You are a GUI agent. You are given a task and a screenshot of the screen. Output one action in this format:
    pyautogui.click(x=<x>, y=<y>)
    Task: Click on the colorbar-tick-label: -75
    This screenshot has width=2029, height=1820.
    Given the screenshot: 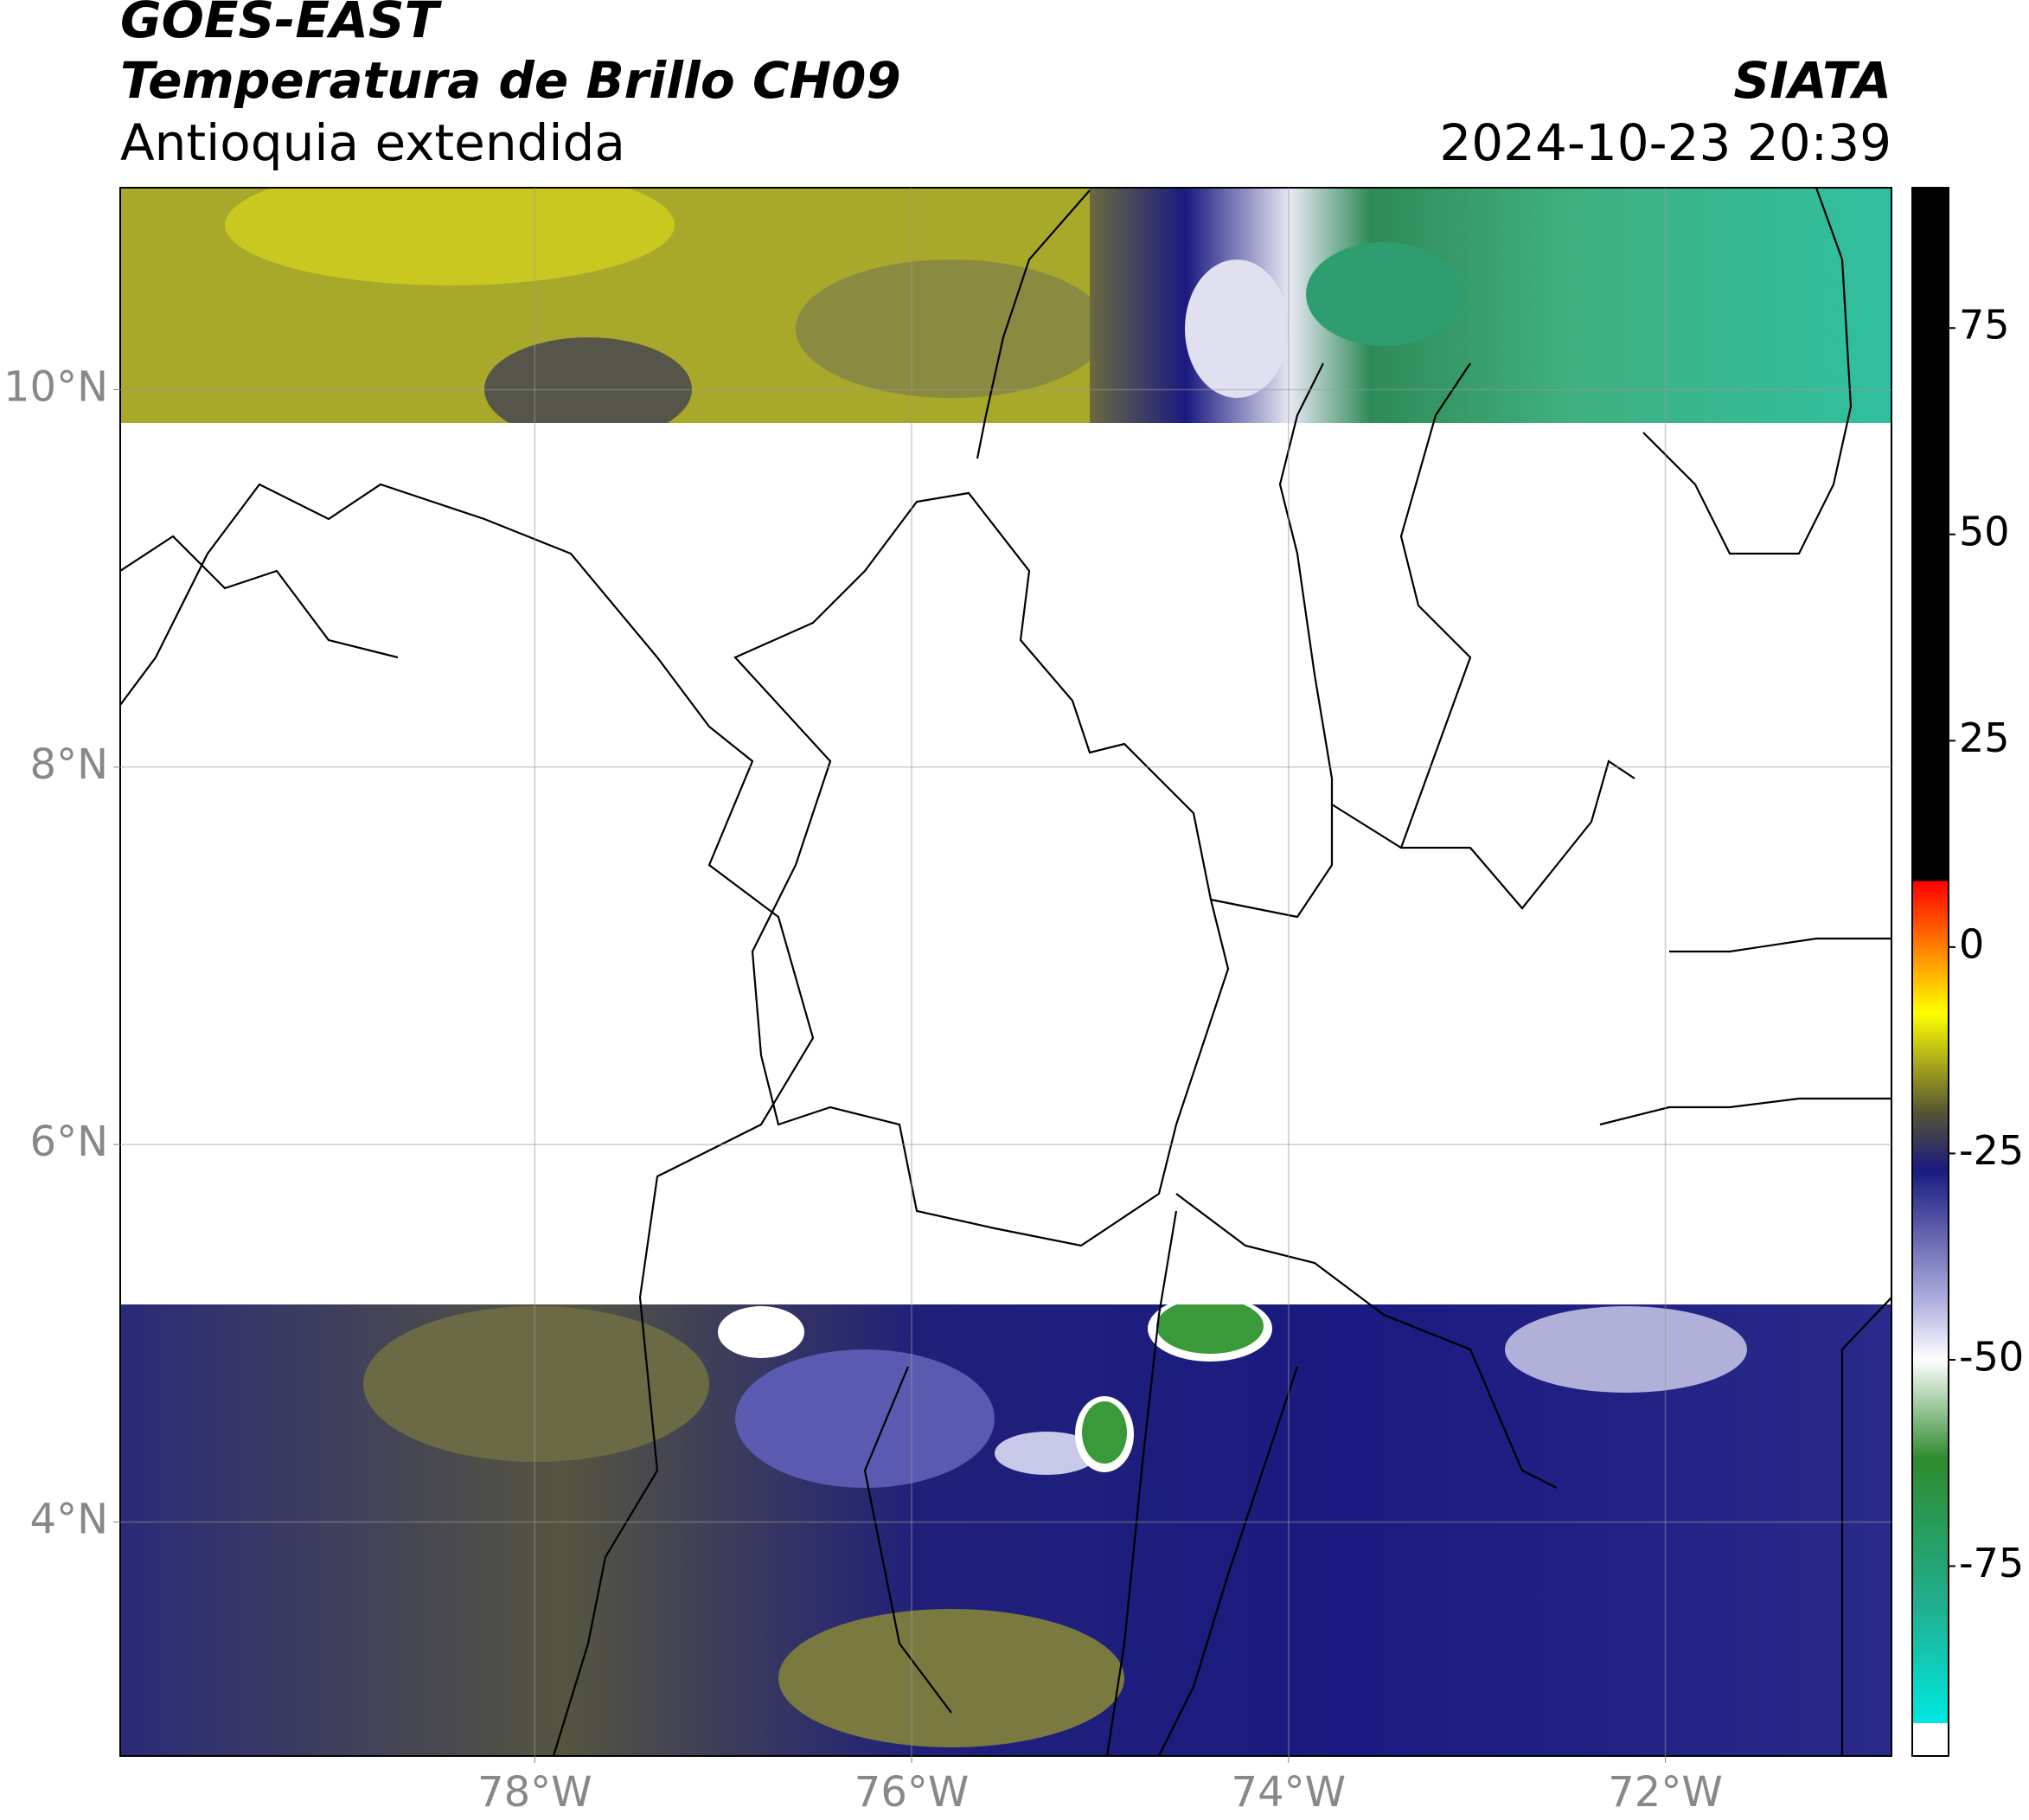 What is the action you would take?
    pyautogui.click(x=1991, y=1563)
    